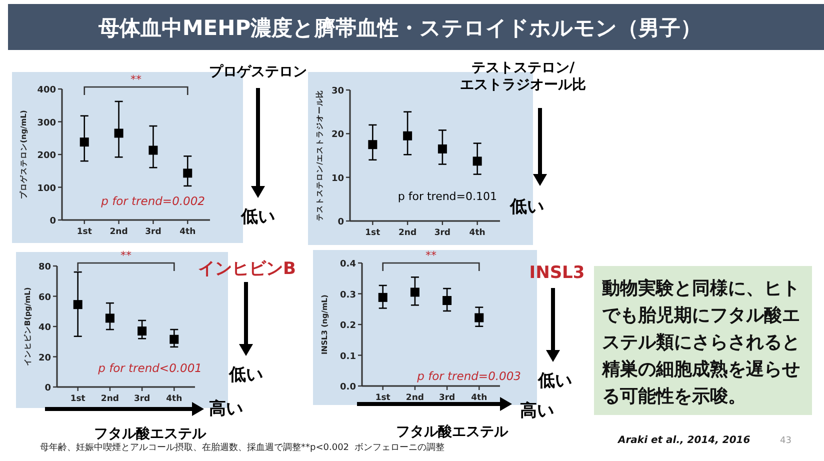 The image size is (824, 461). What do you see at coordinates (786, 441) in the screenshot?
I see `text: 43` at bounding box center [786, 441].